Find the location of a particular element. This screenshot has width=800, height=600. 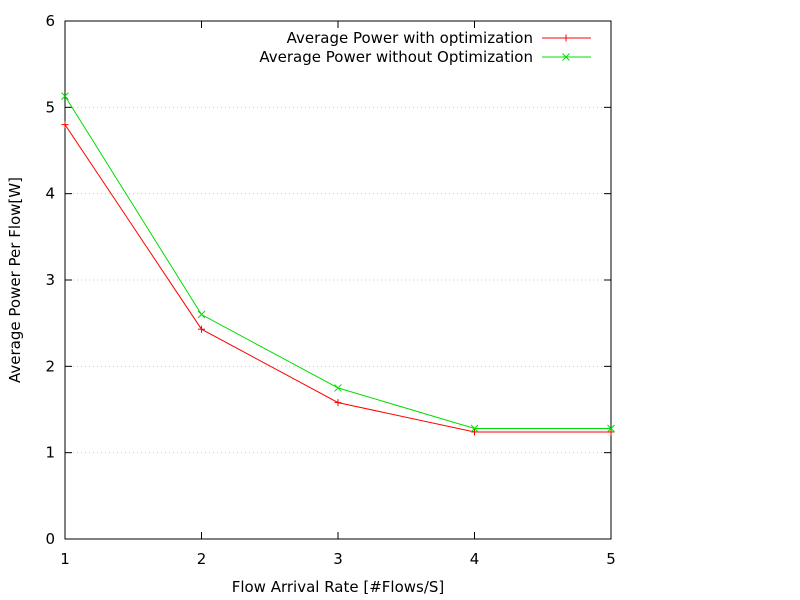

x-tick-label: 5 is located at coordinates (611, 559).